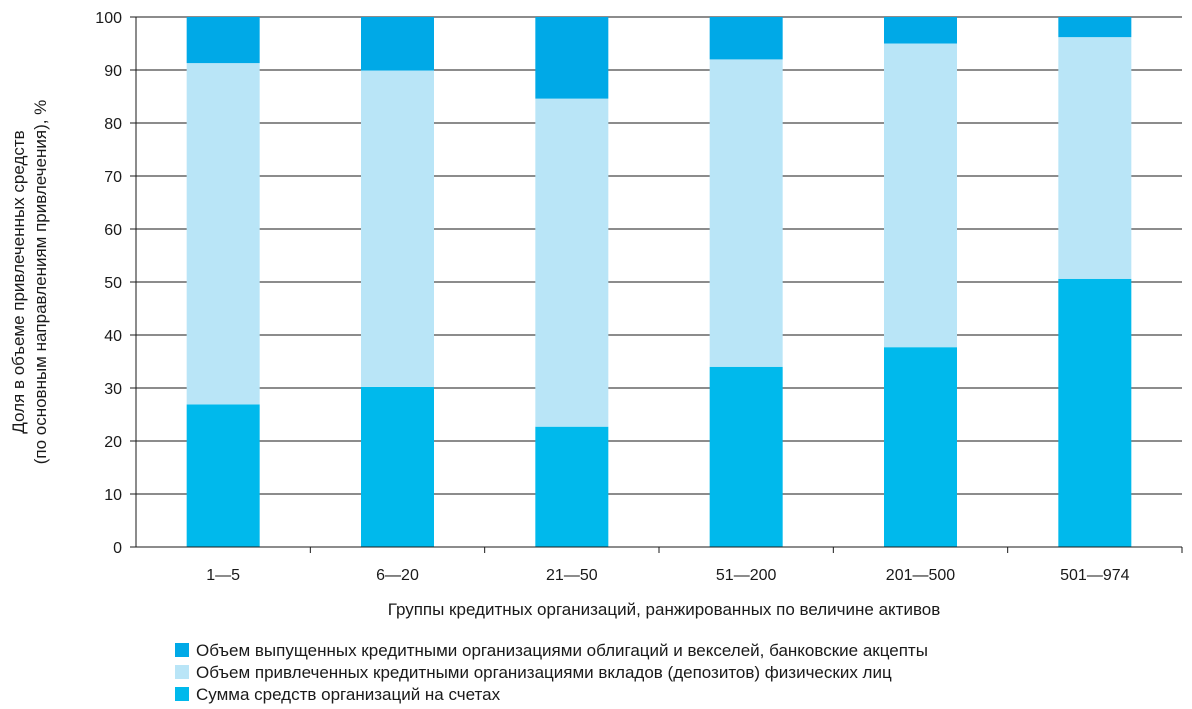  What do you see at coordinates (572, 575) in the screenshot?
I see `x-tick-label: 21—50` at bounding box center [572, 575].